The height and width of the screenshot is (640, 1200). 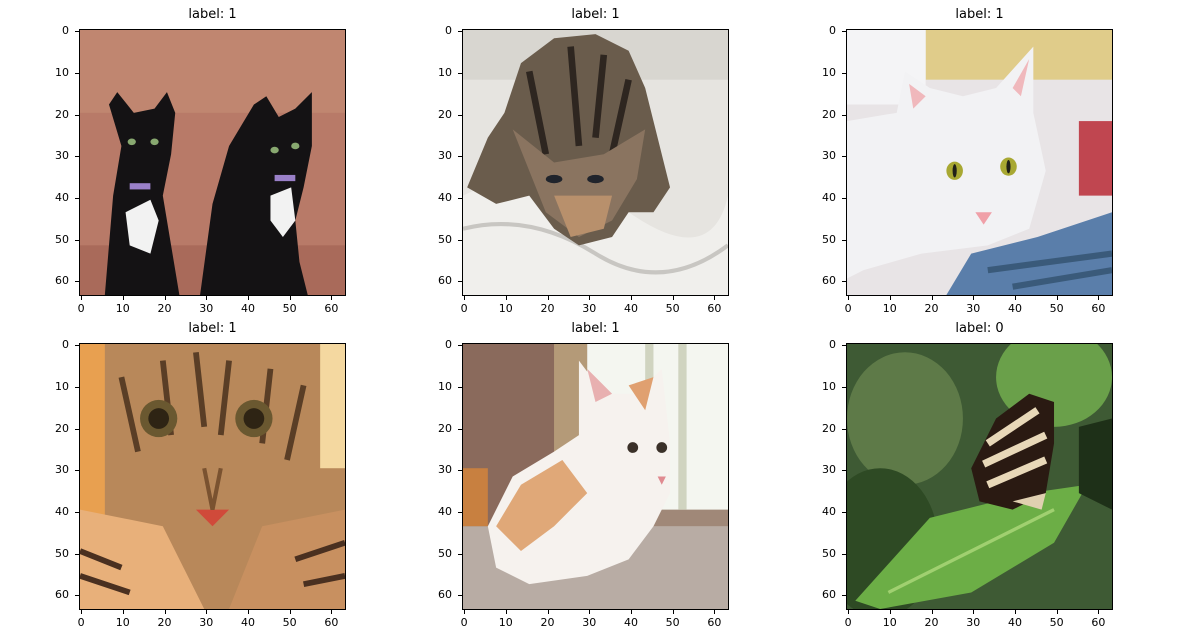 I want to click on two-kittens-image, so click(x=212, y=162).